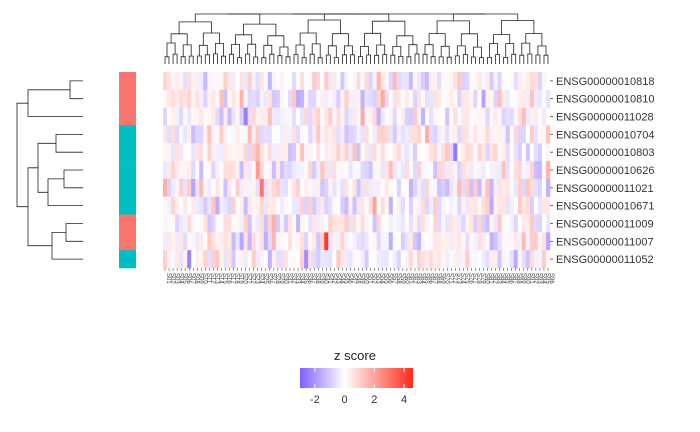 The image size is (700, 432). Describe the element at coordinates (438, 278) in the screenshot. I see `column-label: S68` at that location.